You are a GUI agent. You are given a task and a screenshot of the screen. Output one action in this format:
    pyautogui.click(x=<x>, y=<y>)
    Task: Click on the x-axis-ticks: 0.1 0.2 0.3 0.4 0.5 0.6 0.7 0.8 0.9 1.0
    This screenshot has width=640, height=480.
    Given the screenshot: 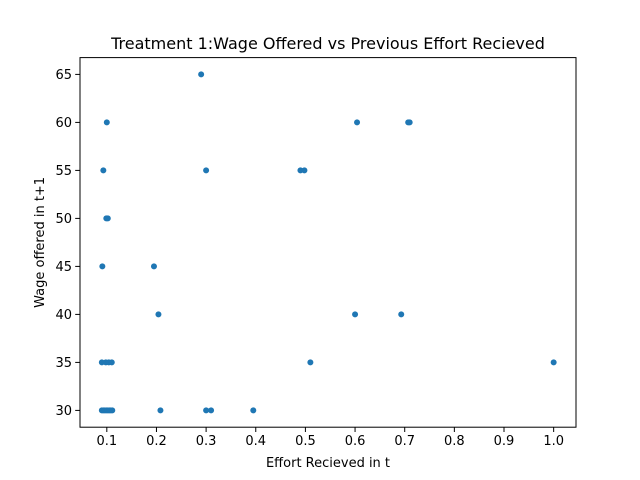 What is the action you would take?
    pyautogui.click(x=330, y=438)
    